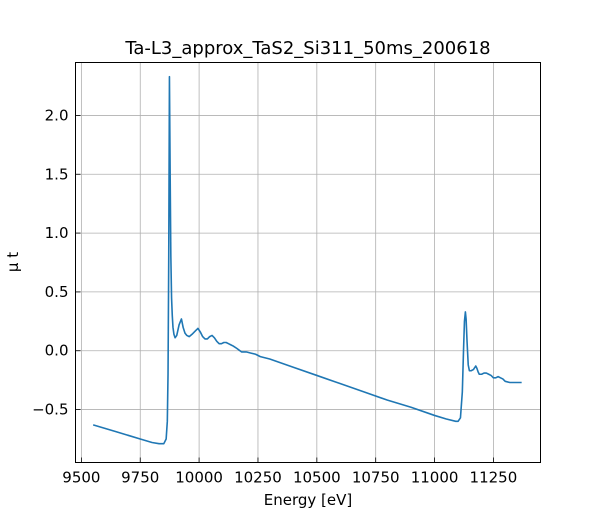 This screenshot has width=600, height=520. I want to click on x-tick-label: 10000, so click(199, 478).